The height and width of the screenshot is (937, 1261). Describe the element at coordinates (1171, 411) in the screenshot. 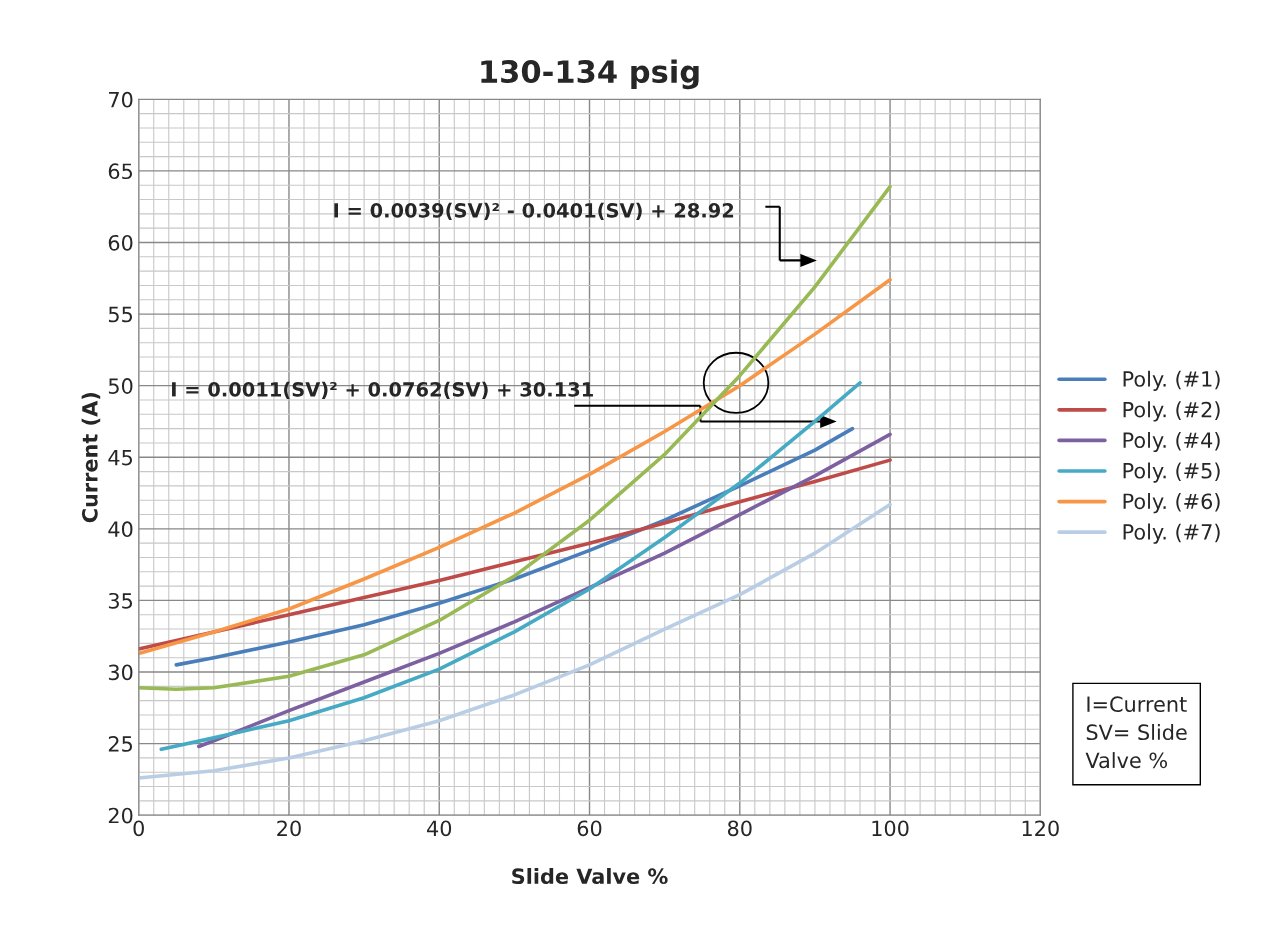

I see `legend-label: Poly. (#2)` at that location.